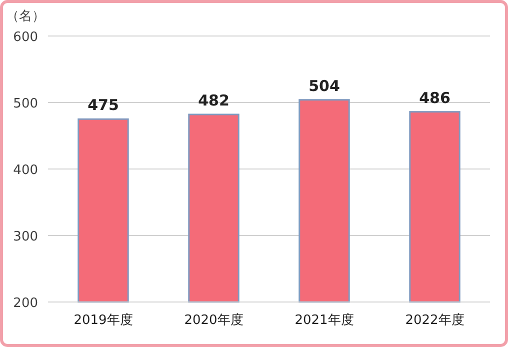  What do you see at coordinates (214, 320) in the screenshot?
I see `x-tick-label: 2020年度` at bounding box center [214, 320].